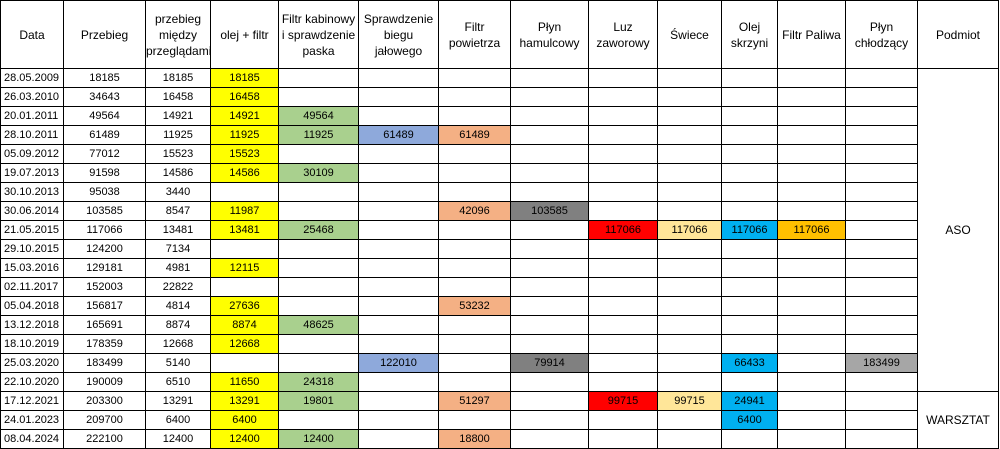 Image resolution: width=1000 pixels, height=449 pixels. Describe the element at coordinates (178, 249) in the screenshot. I see `interval-cell: 7134` at that location.